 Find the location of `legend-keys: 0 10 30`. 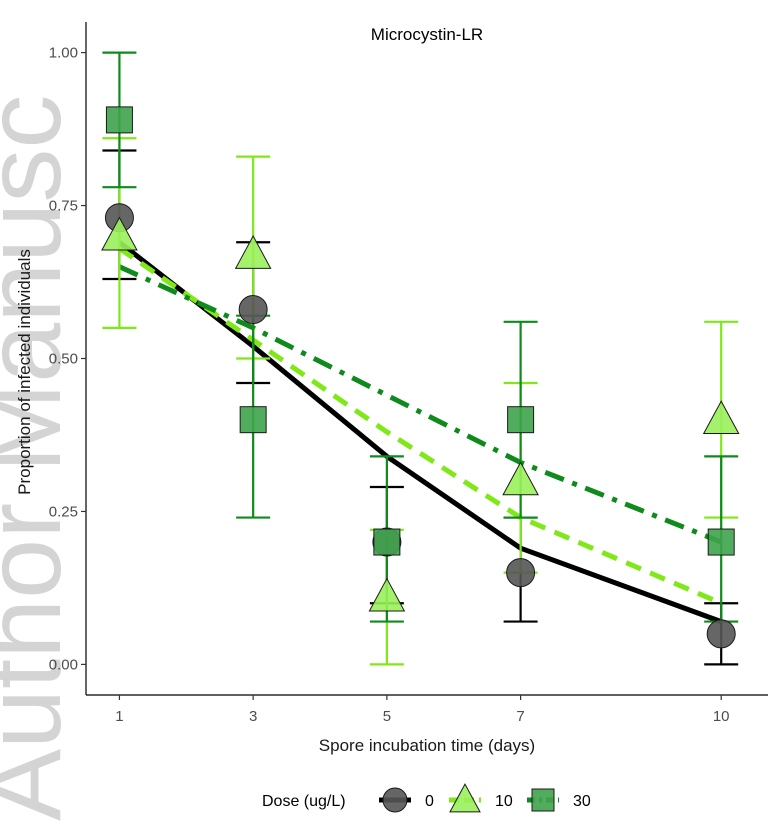

legend-keys: 0 10 30 is located at coordinates (485, 798).